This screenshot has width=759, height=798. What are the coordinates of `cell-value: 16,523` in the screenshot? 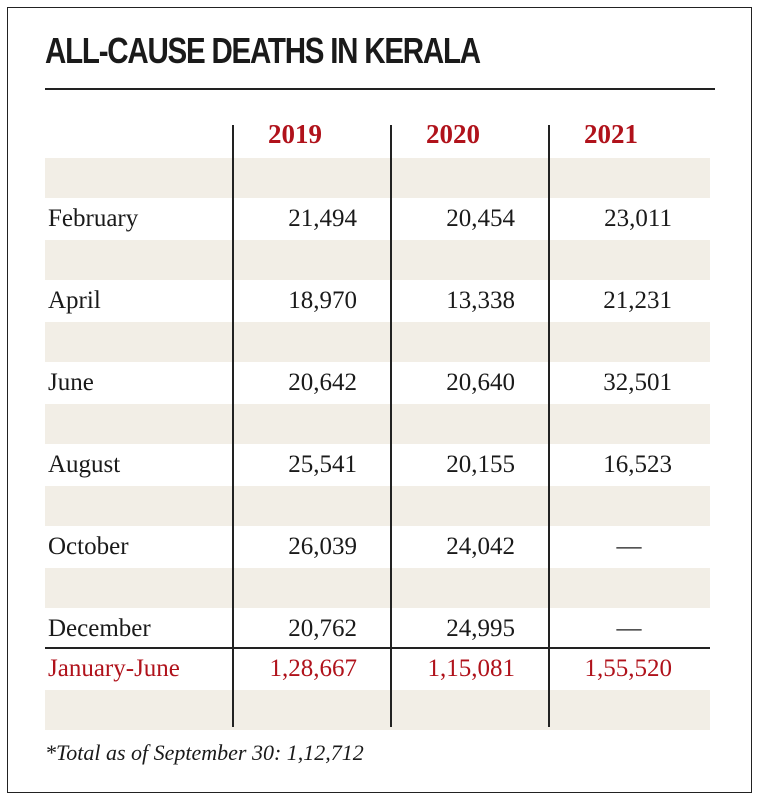 It's located at (637, 464).